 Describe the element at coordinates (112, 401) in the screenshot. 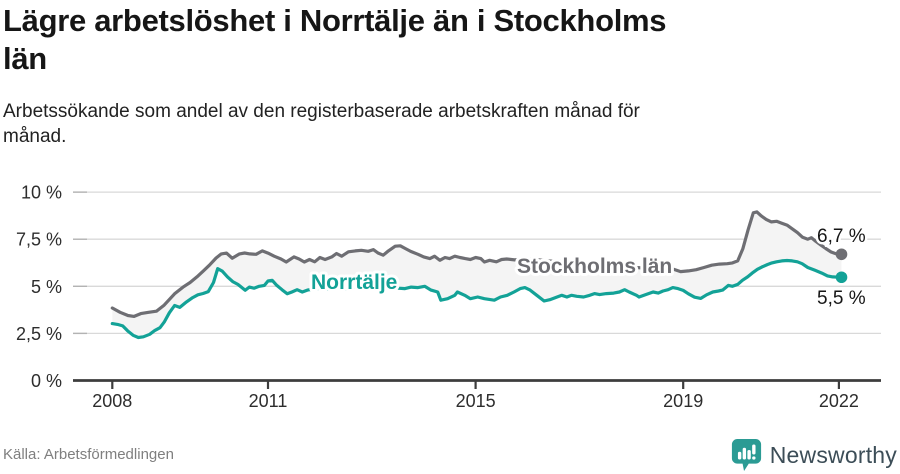

I see `x-axis-tick-label: 2008` at that location.